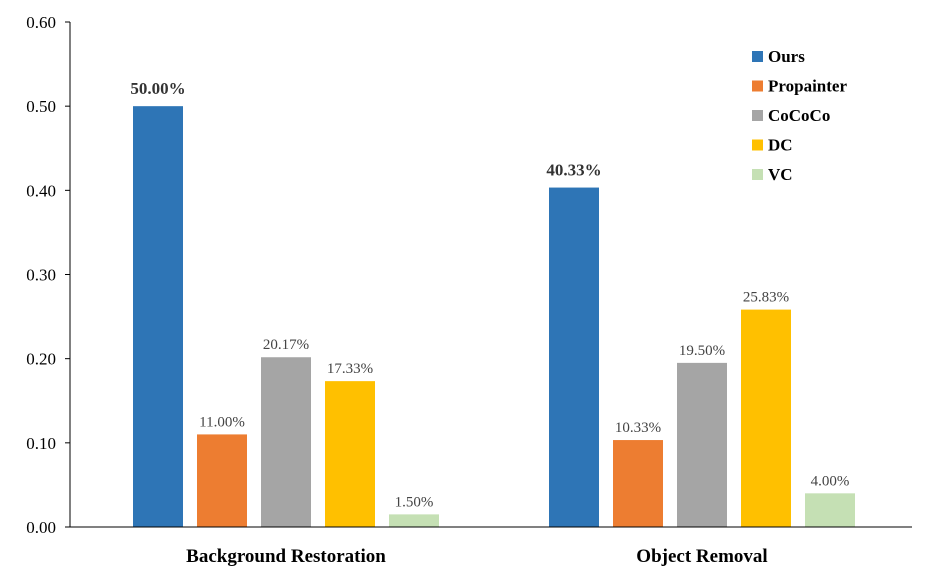 The image size is (932, 577). What do you see at coordinates (766, 298) in the screenshot?
I see `data-label: 25.83%` at bounding box center [766, 298].